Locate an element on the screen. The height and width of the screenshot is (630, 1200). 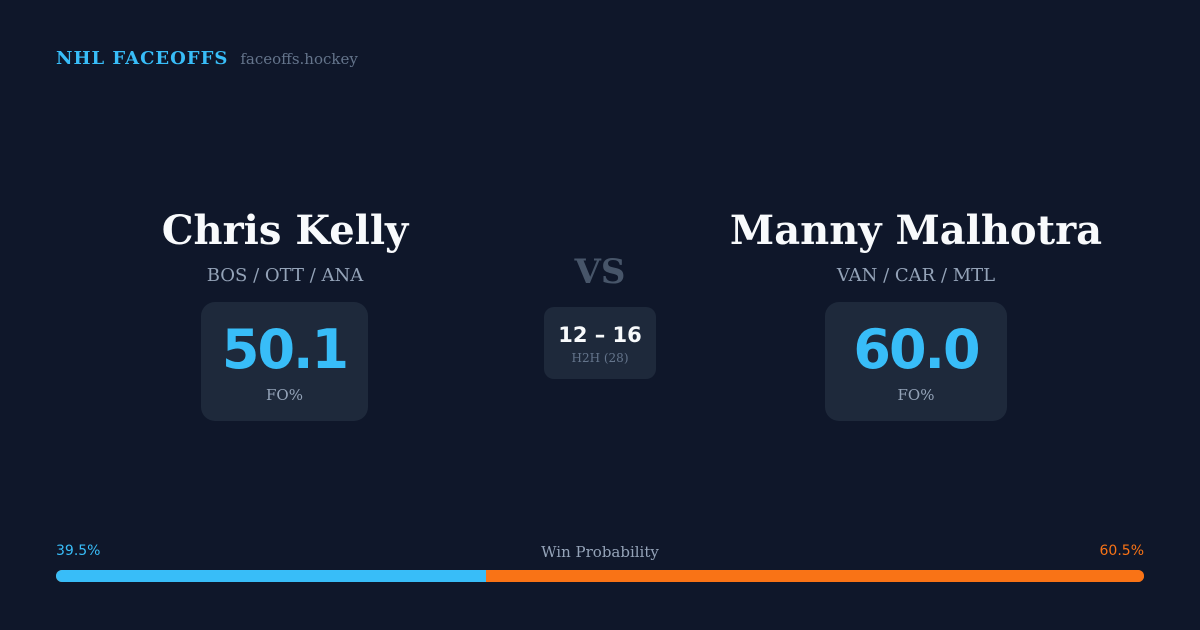
brand-header: NHL FACEOFFS faceoffs.hockey is located at coordinates (207, 58).